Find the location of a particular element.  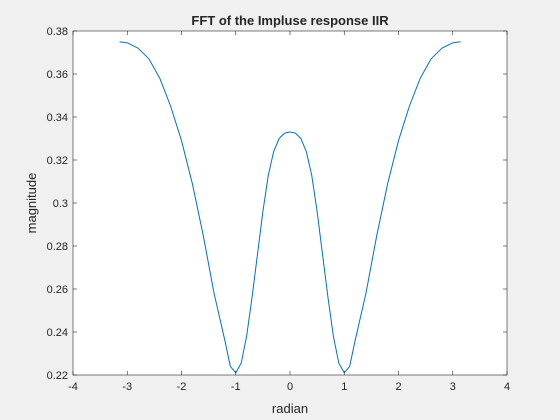

x-tick-label: -1 is located at coordinates (236, 387).